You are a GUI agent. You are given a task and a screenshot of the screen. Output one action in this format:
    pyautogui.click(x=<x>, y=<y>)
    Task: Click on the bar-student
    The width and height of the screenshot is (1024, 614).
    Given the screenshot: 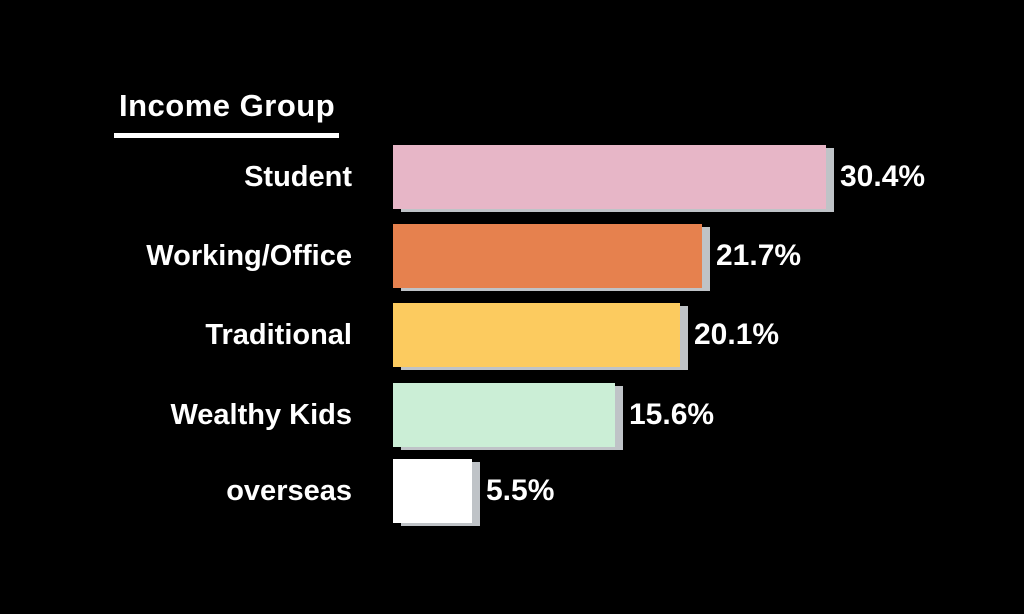 What is the action you would take?
    pyautogui.click(x=609, y=177)
    